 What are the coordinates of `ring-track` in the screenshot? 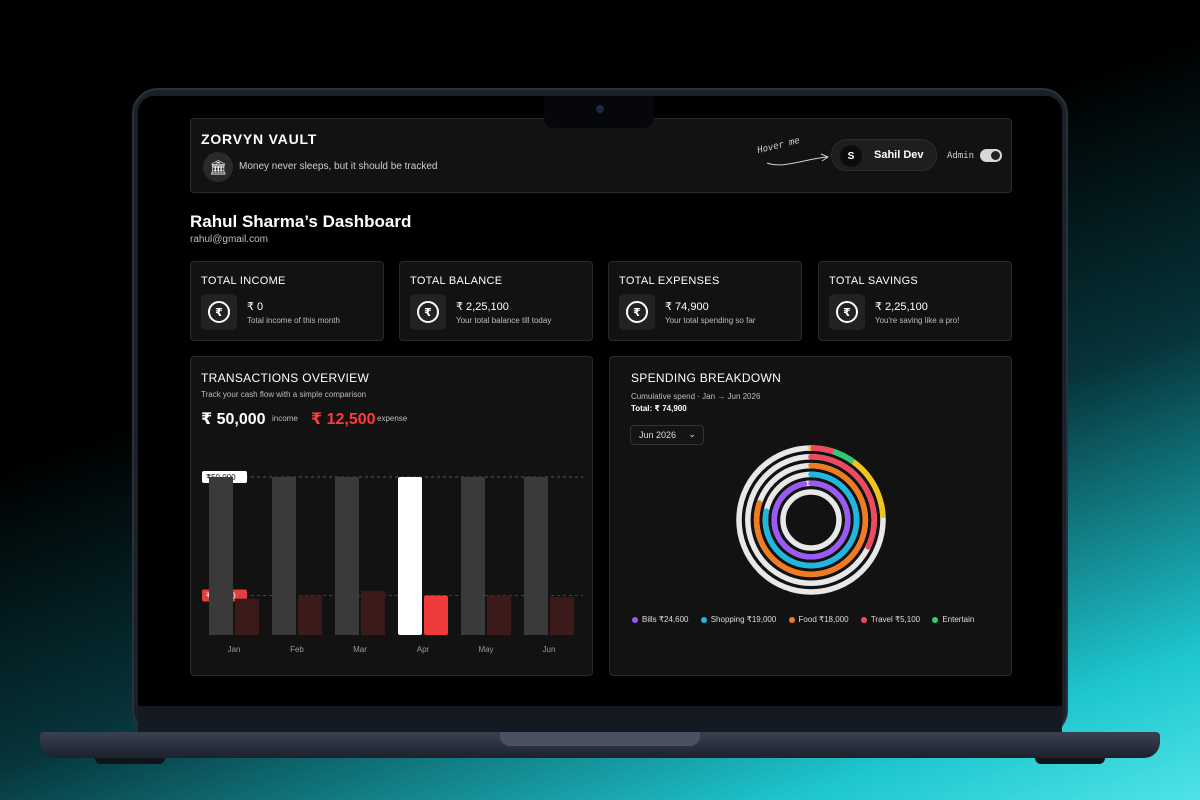 It's located at (811, 520).